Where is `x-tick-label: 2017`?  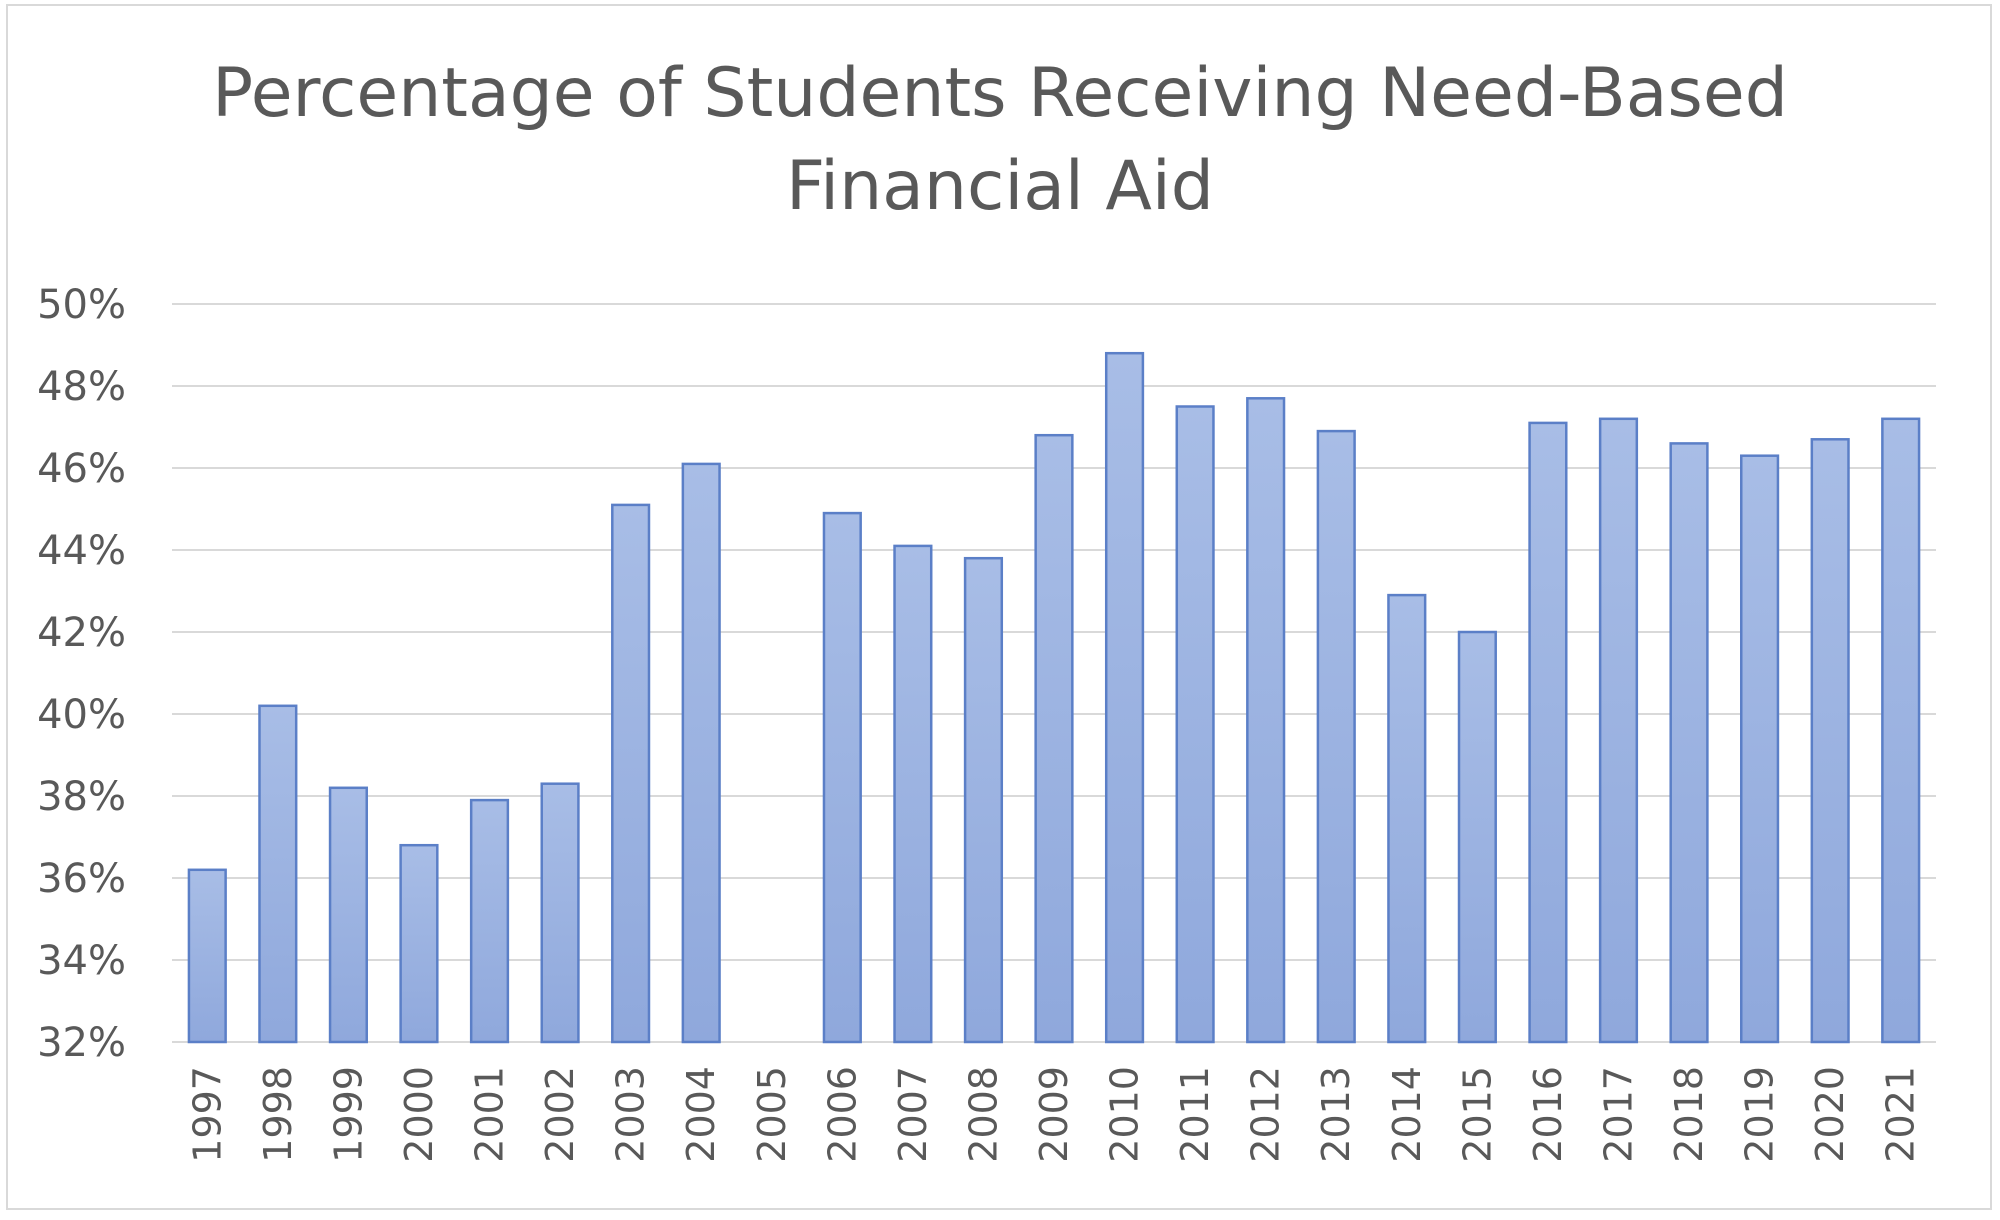 x-tick-label: 2017 is located at coordinates (1618, 1114).